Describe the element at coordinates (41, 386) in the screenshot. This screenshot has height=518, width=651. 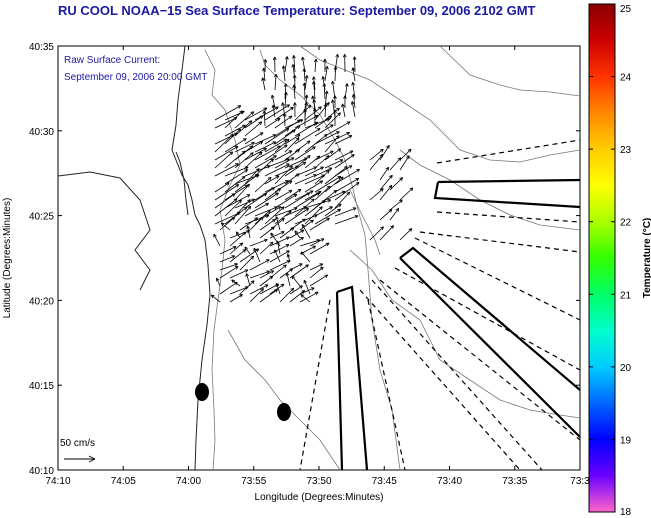
I see `y-tick-label: 40:15` at that location.